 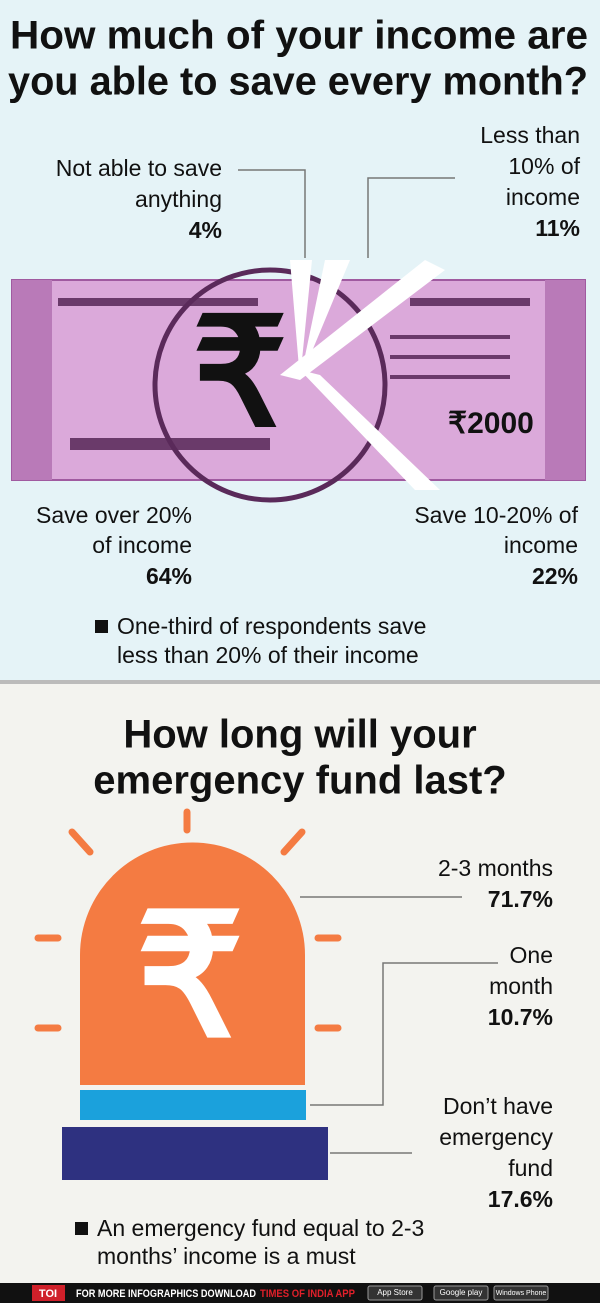 What do you see at coordinates (190, 977) in the screenshot?
I see `siren-rupee: ₹` at bounding box center [190, 977].